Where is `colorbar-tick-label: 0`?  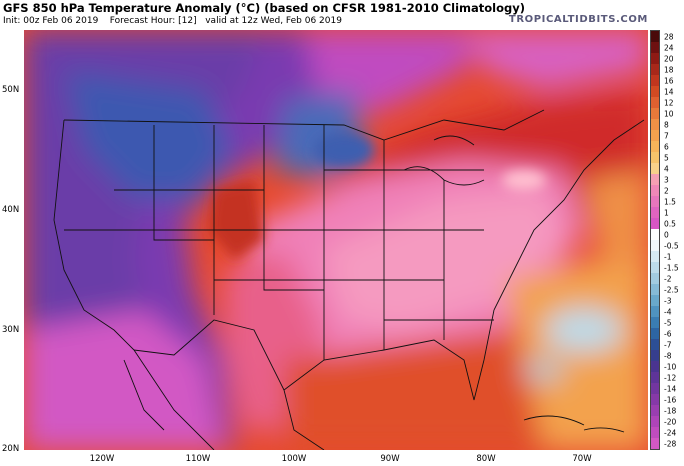 colorbar-tick-label: 0 is located at coordinates (666, 234).